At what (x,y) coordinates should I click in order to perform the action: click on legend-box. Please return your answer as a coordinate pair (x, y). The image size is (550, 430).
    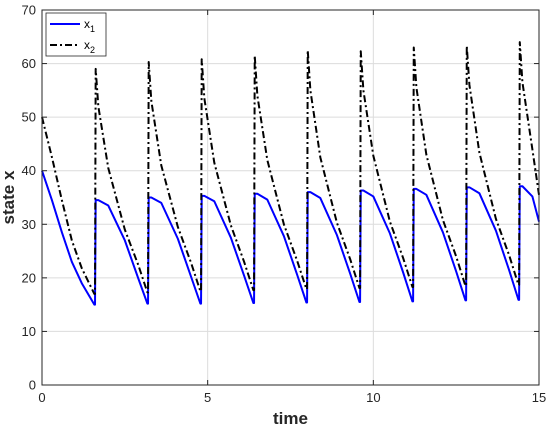
    Looking at the image, I should click on (76, 34).